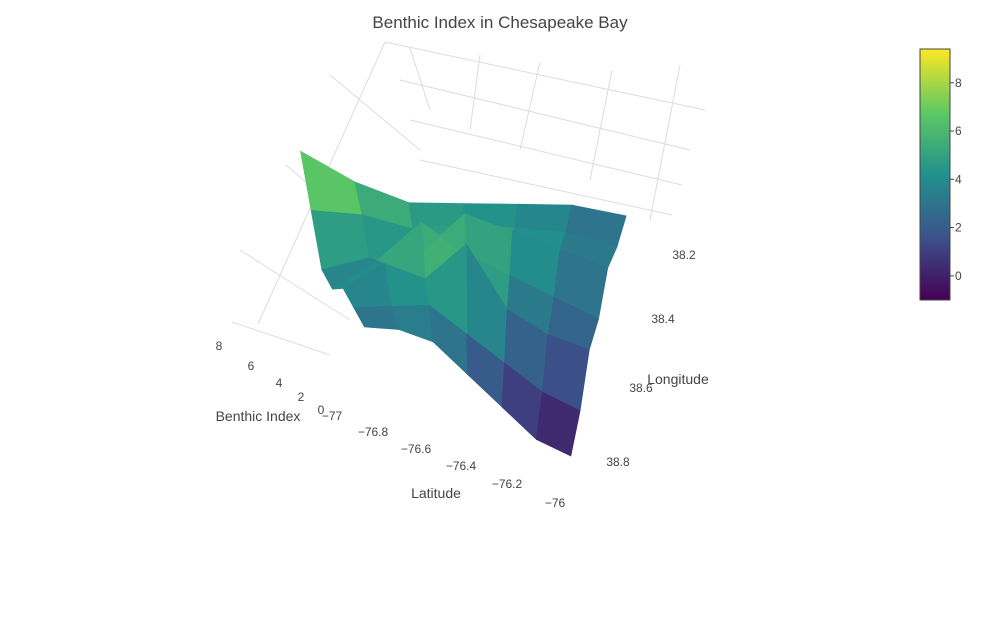  I want to click on z-axis-ticks: 02 4 6 8, so click(270, 378).